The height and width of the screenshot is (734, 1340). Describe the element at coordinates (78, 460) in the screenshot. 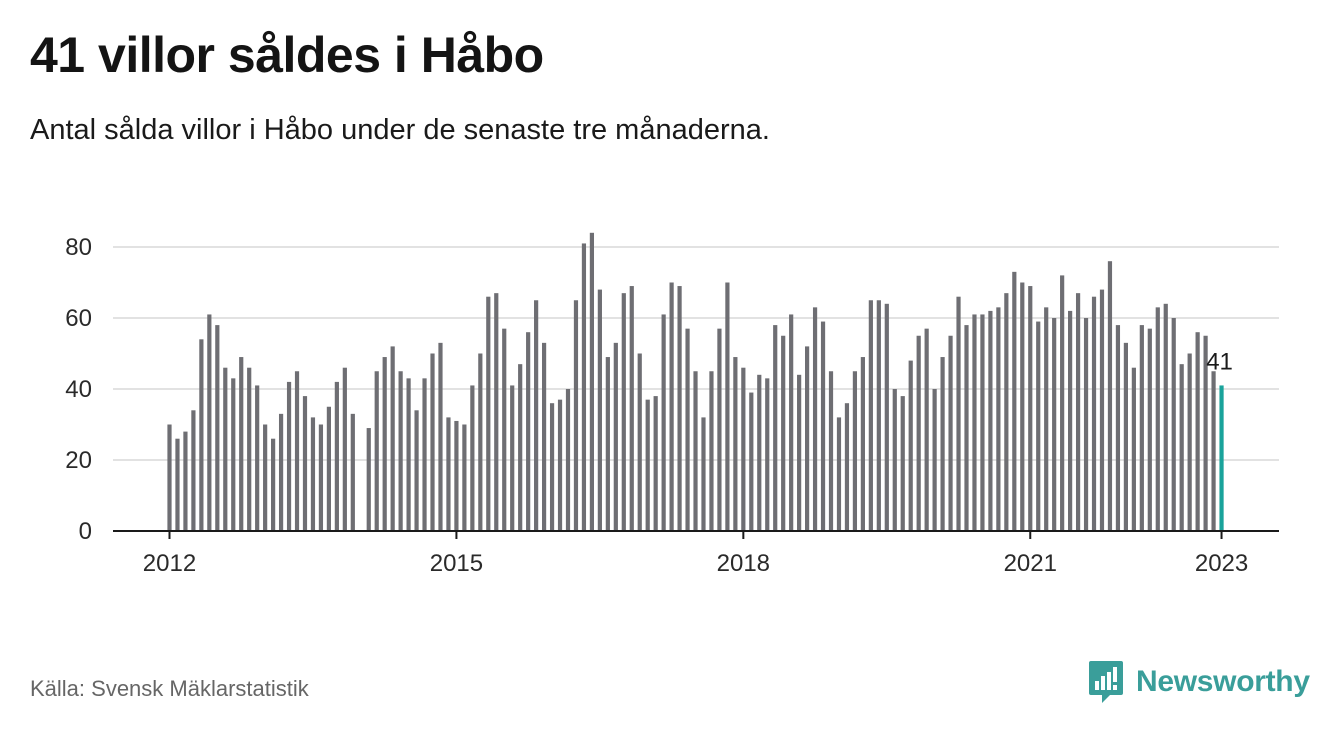

I see `y-tick-label: 20` at that location.